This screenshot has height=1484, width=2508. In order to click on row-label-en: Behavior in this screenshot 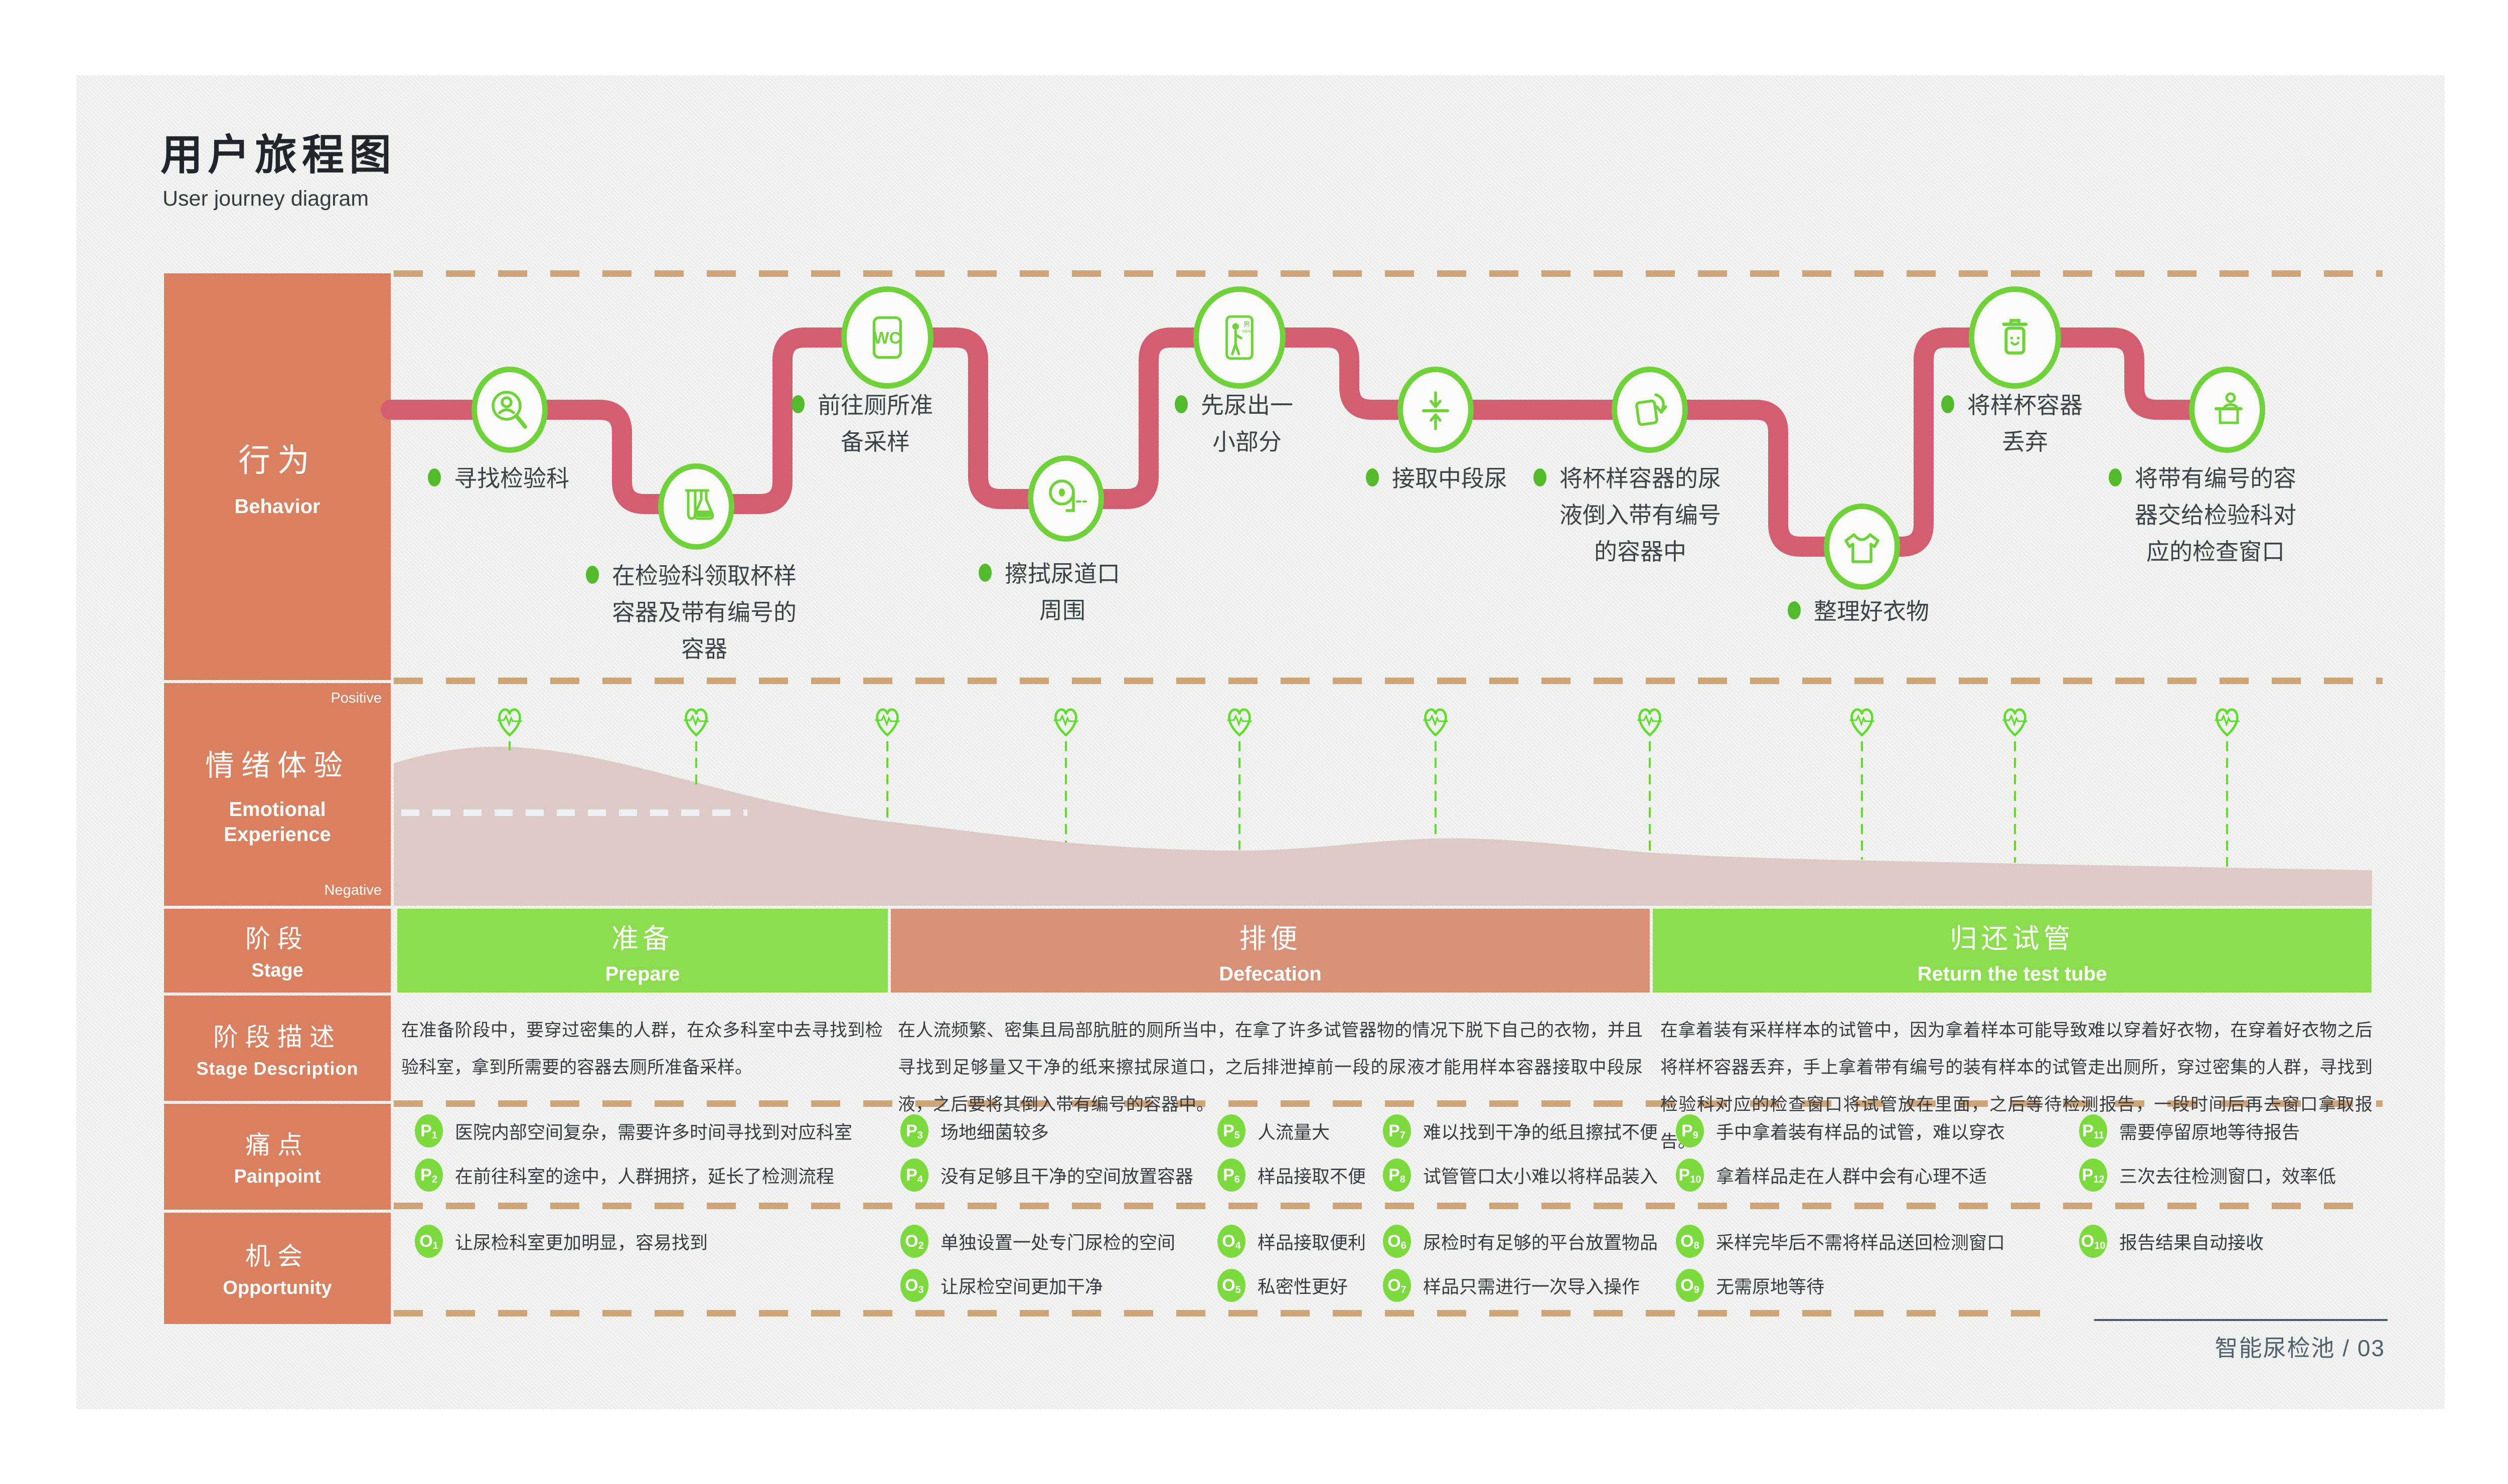, I will do `click(278, 506)`.